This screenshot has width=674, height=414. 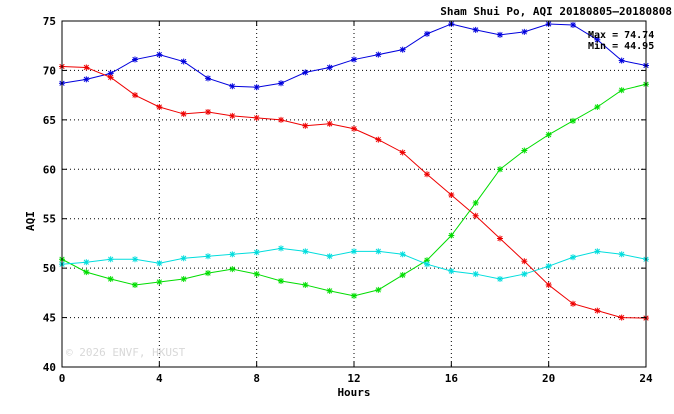 I want to click on x-tick-label: 0, so click(x=62, y=378).